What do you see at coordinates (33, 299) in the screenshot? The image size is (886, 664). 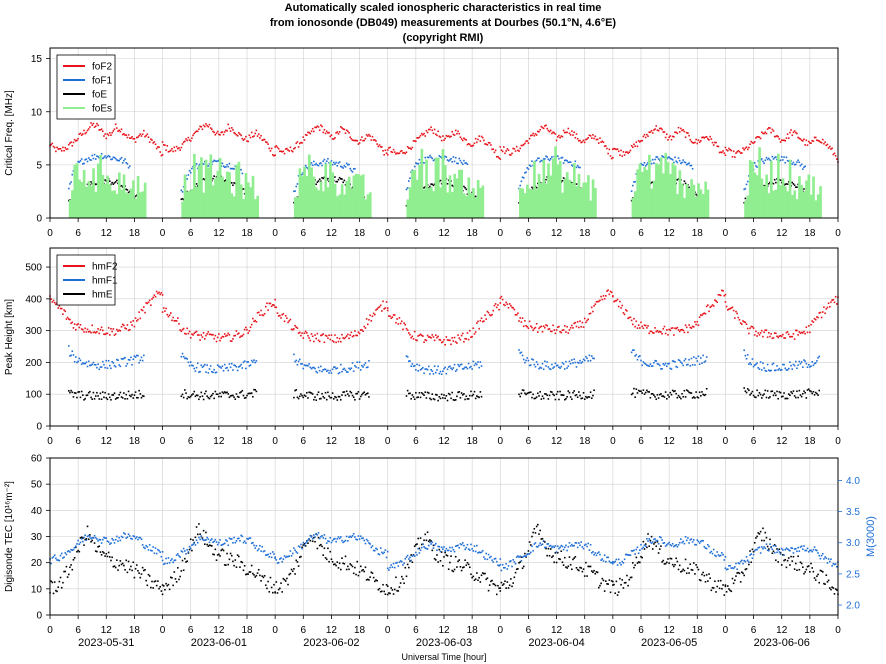 I see `y-tick-label: 400` at bounding box center [33, 299].